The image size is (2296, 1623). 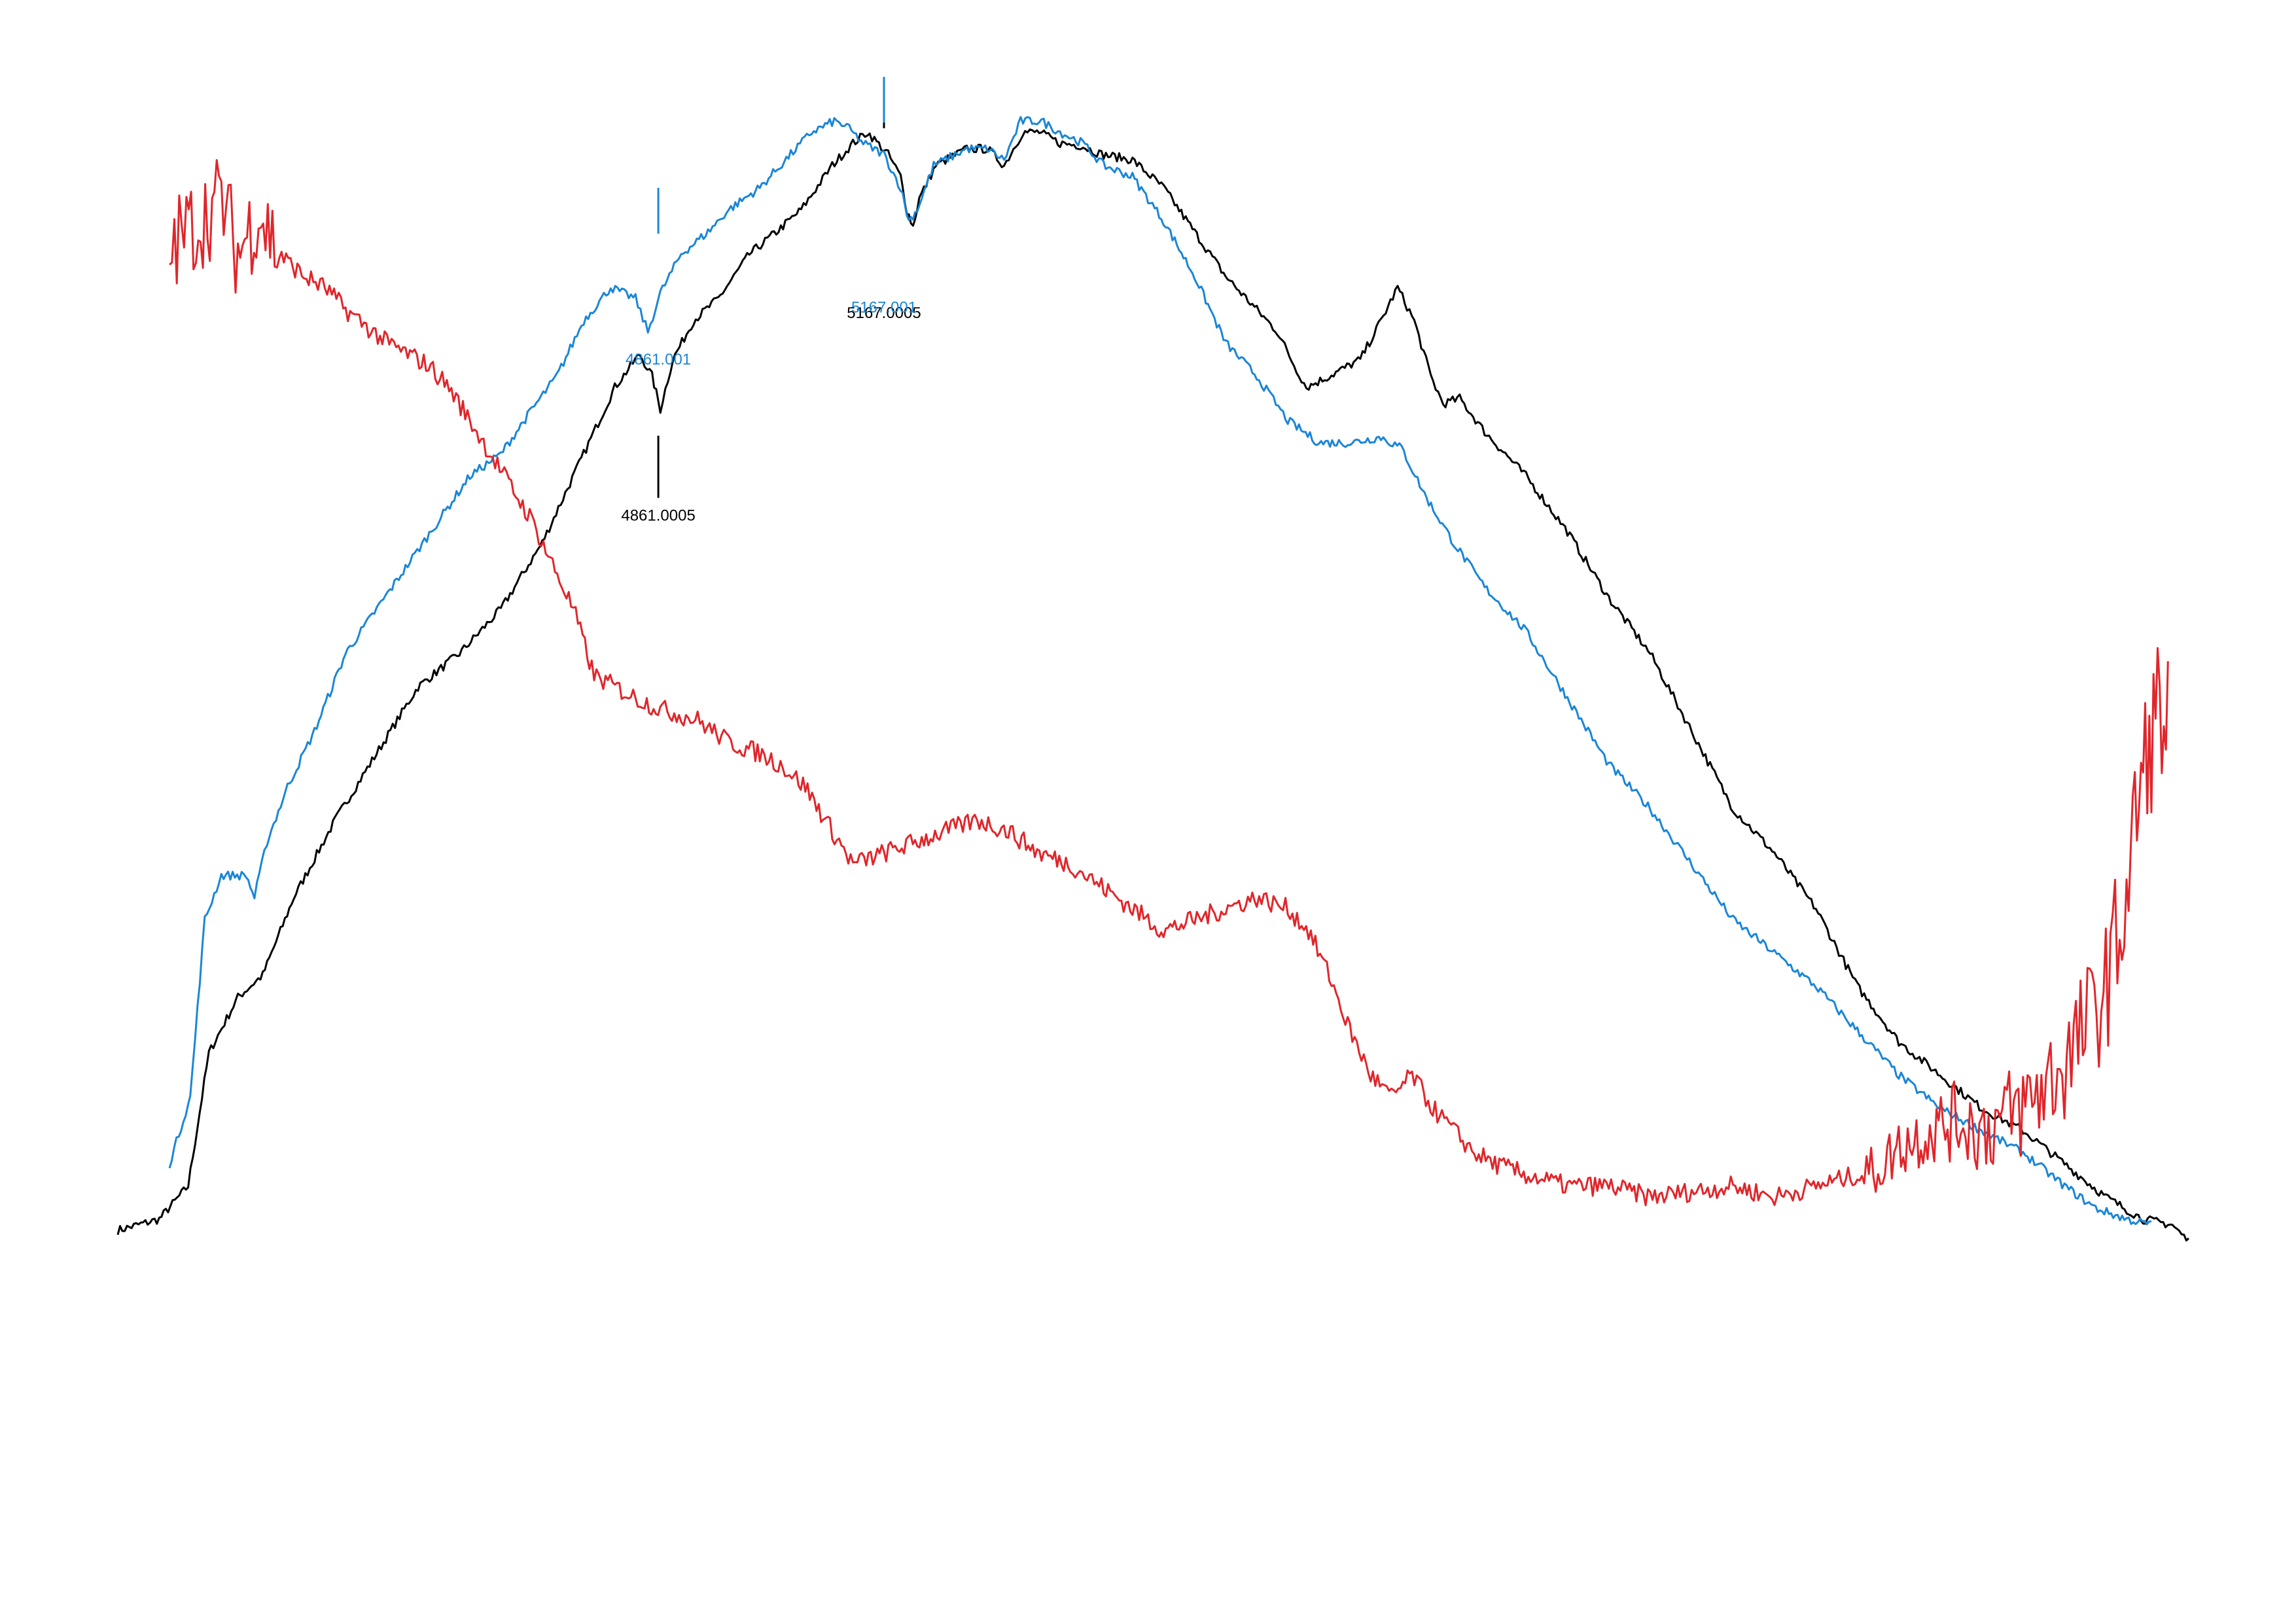 What do you see at coordinates (884, 308) in the screenshot?
I see `annotation-label-4: 5167.001` at bounding box center [884, 308].